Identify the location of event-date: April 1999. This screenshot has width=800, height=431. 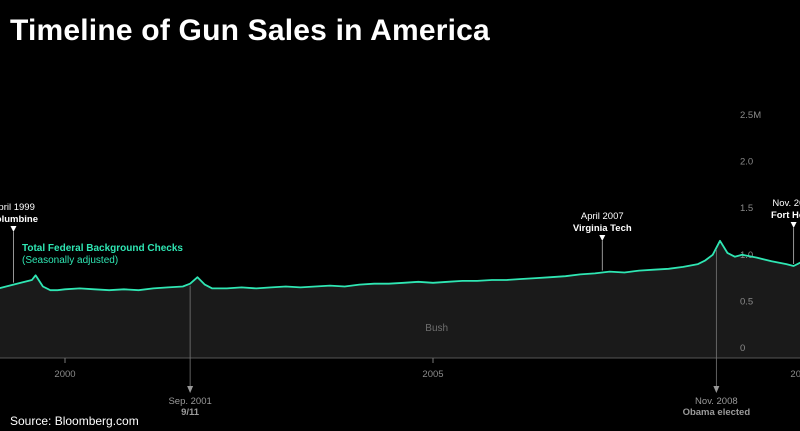
(17, 207).